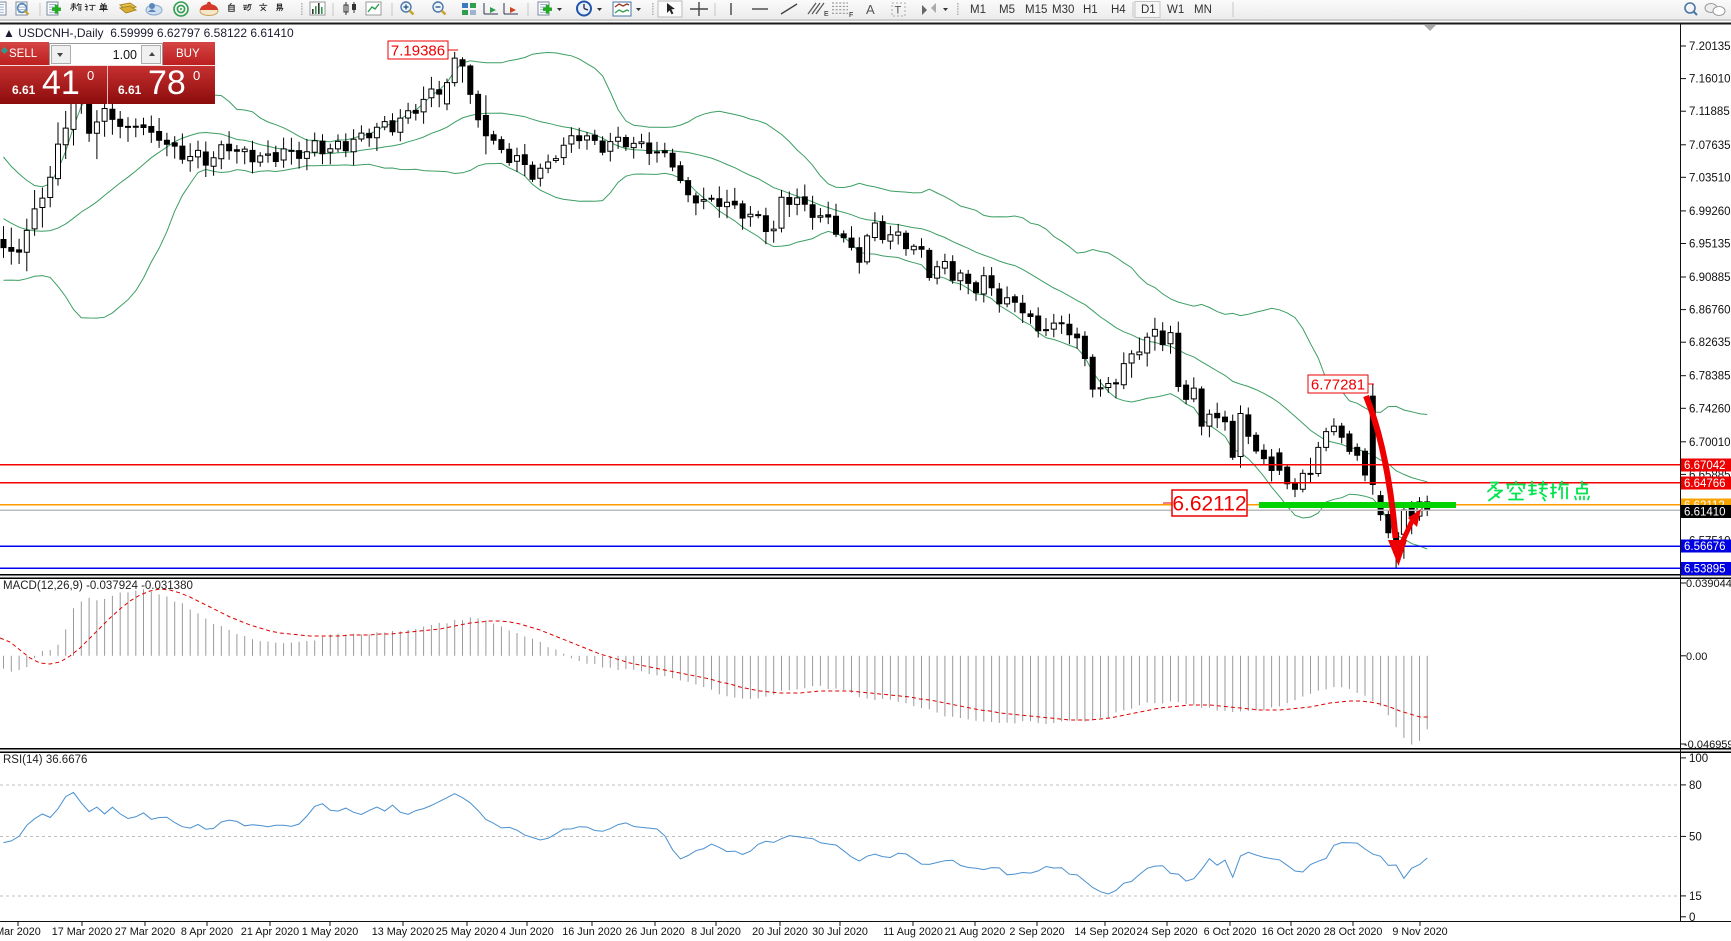 This screenshot has height=941, width=1731. Describe the element at coordinates (1698, 759) in the screenshot. I see `svg-text: 100` at that location.